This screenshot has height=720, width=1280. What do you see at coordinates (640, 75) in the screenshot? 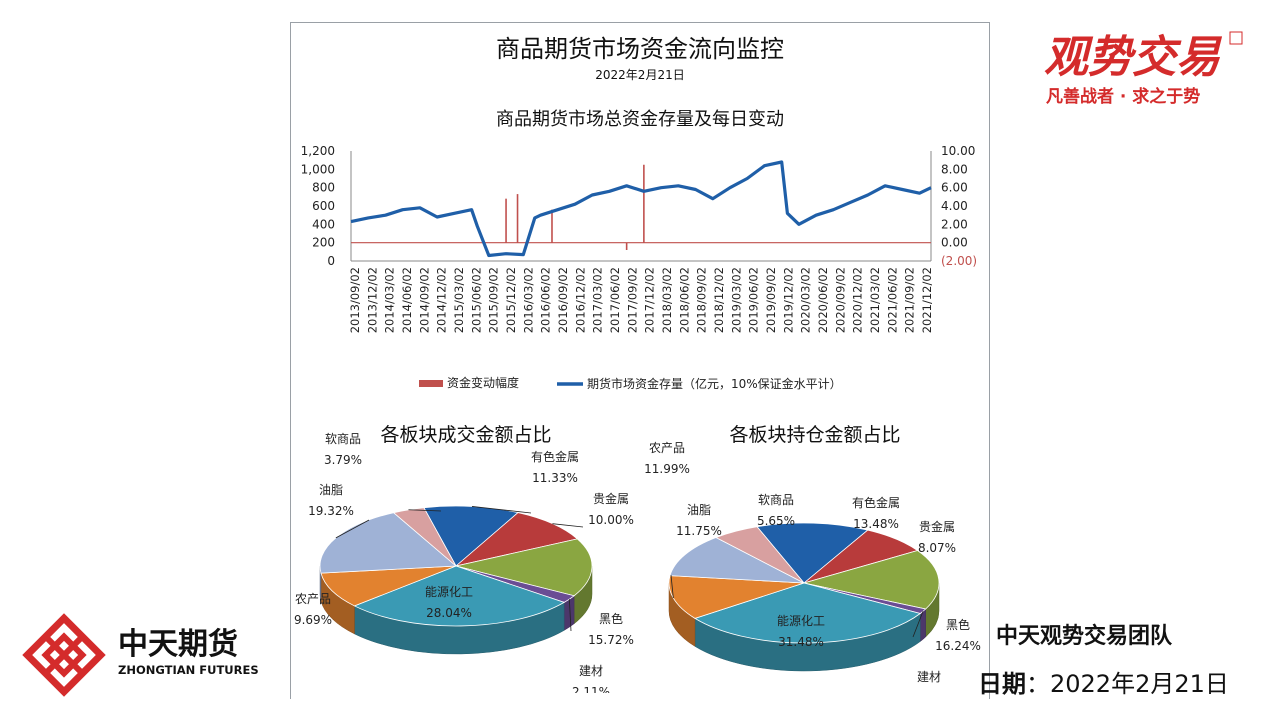
I see `report-date: 2022年2月21日` at bounding box center [640, 75].